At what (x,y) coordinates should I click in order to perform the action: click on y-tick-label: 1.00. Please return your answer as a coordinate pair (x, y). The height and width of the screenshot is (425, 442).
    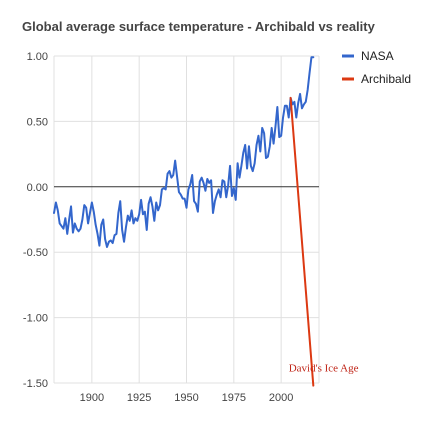
    Looking at the image, I should click on (37, 57).